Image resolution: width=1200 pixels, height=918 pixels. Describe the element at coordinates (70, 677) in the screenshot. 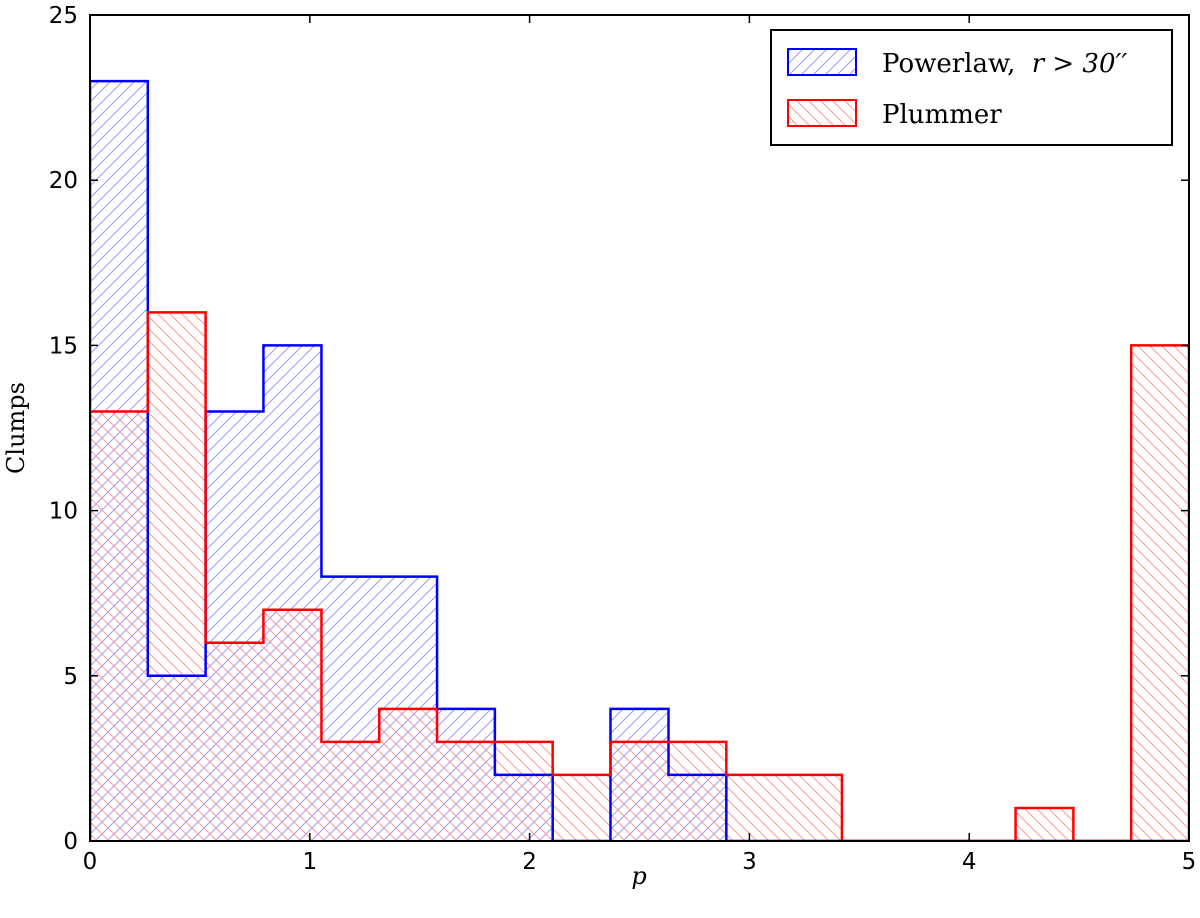

I see `y-tick-label: 5` at that location.